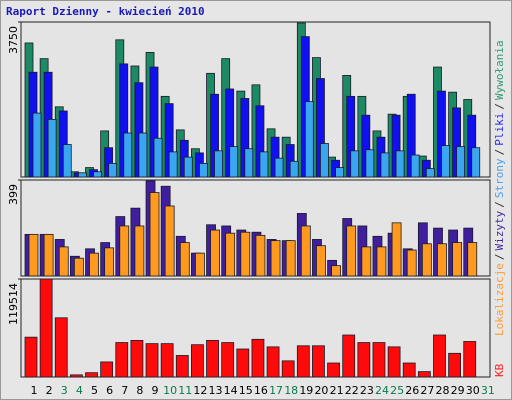 The image size is (512, 400). I want to click on y-tick-label: 3750, so click(13, 40).